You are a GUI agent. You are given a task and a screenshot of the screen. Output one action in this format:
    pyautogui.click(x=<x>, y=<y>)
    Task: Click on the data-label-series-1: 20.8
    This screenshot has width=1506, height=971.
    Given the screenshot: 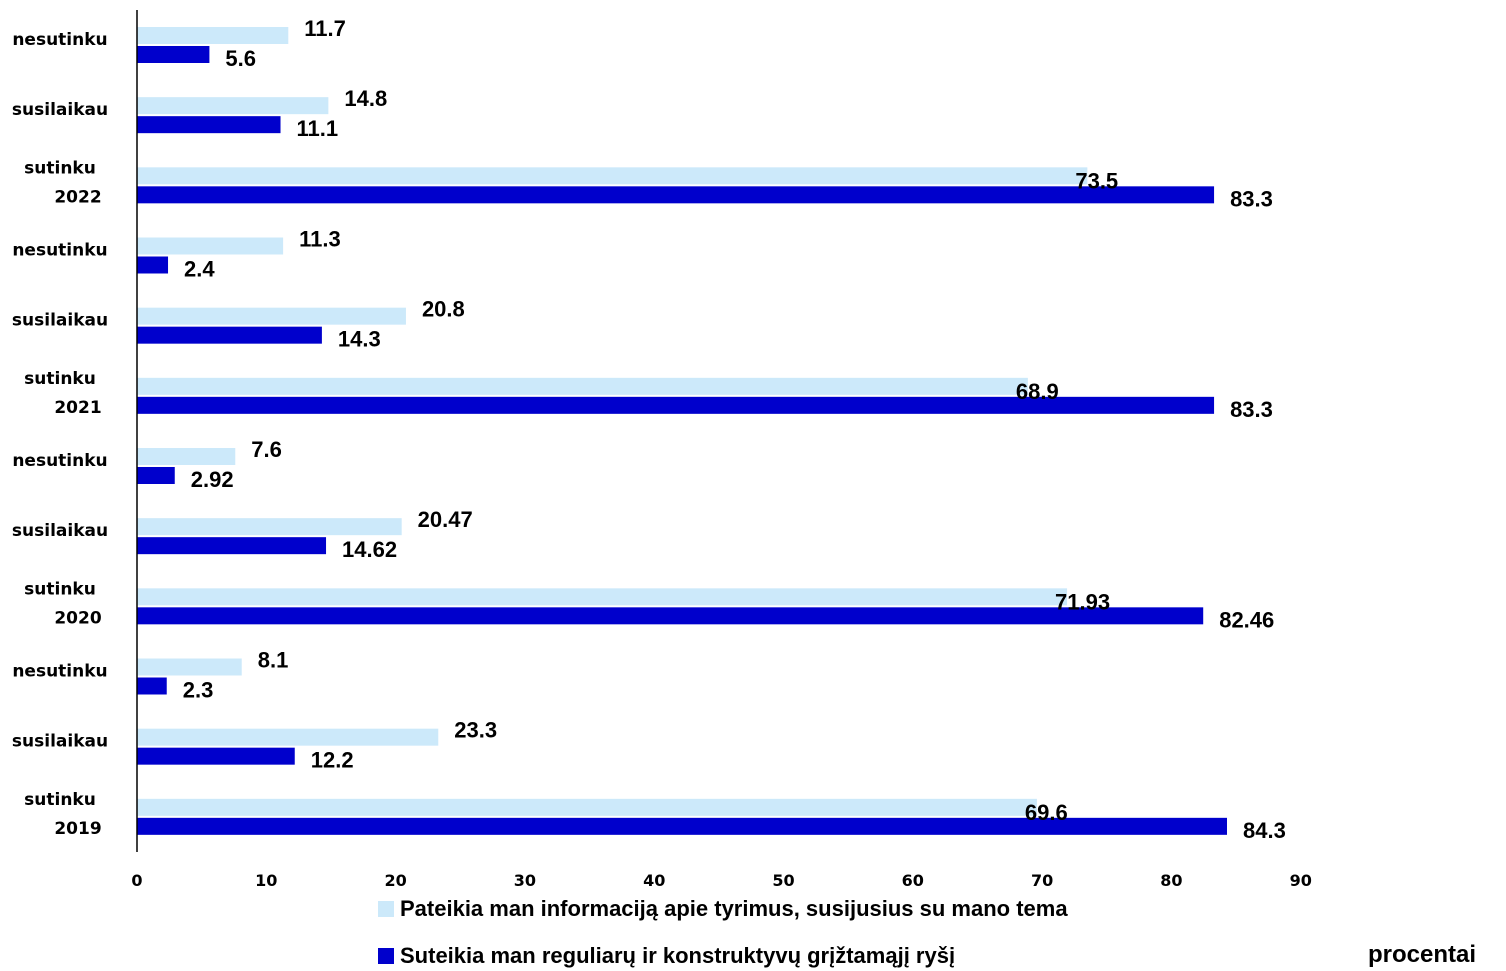 What is the action you would take?
    pyautogui.click(x=443, y=309)
    